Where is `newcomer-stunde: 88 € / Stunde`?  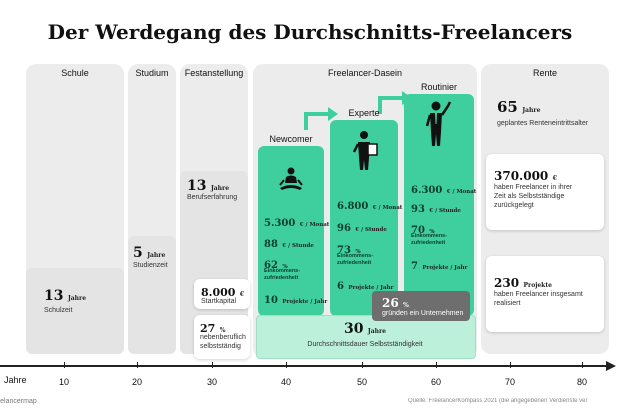
newcomer-stunde: 88 € / Stunde is located at coordinates (289, 244).